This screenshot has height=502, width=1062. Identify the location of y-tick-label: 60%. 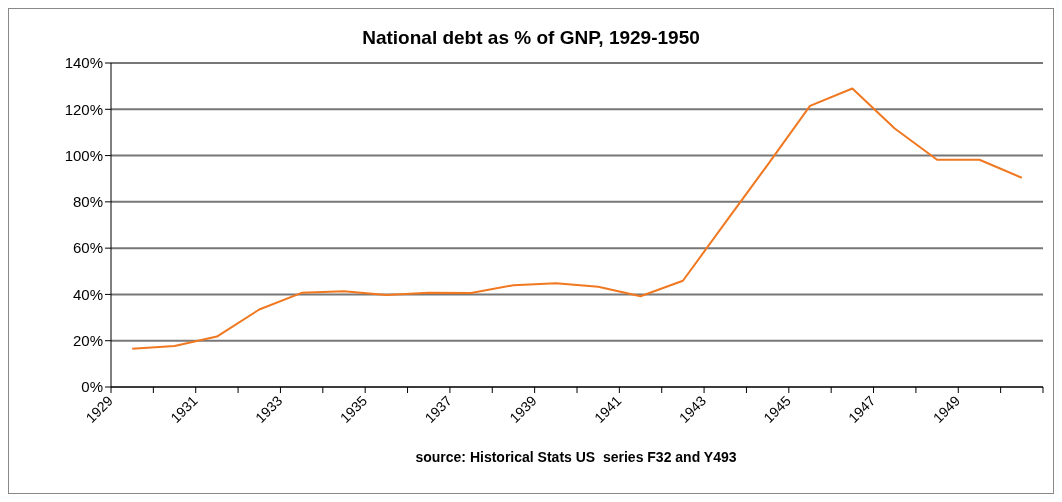
(87, 248).